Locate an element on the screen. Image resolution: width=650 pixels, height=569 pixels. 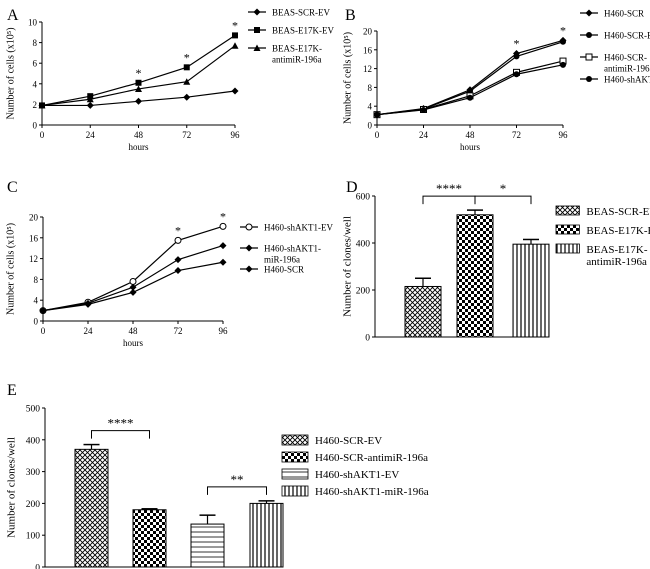
panel-e-y-tick-label: 100 is located at coordinates (33, 537).